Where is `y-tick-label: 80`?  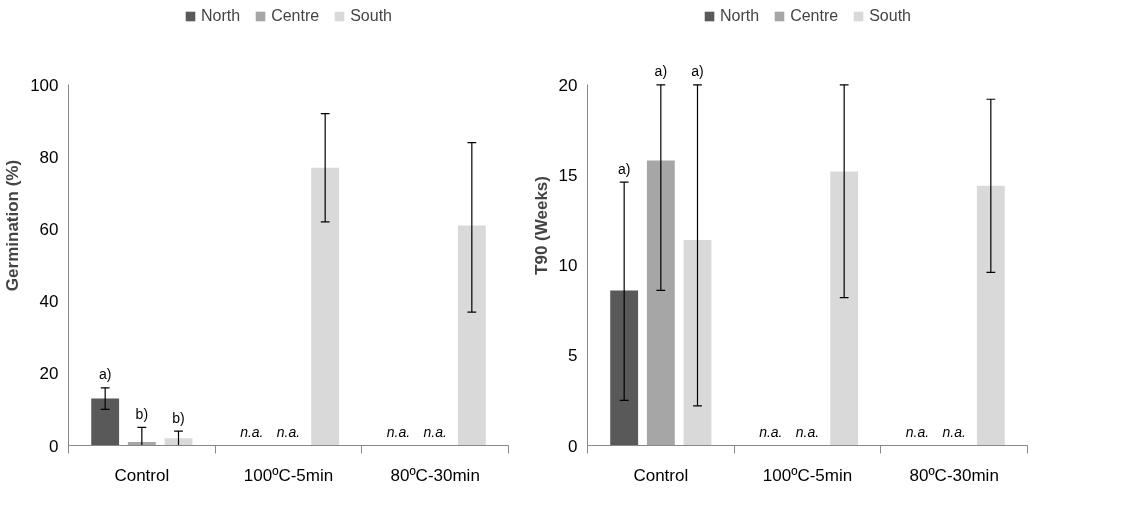 y-tick-label: 80 is located at coordinates (49, 157).